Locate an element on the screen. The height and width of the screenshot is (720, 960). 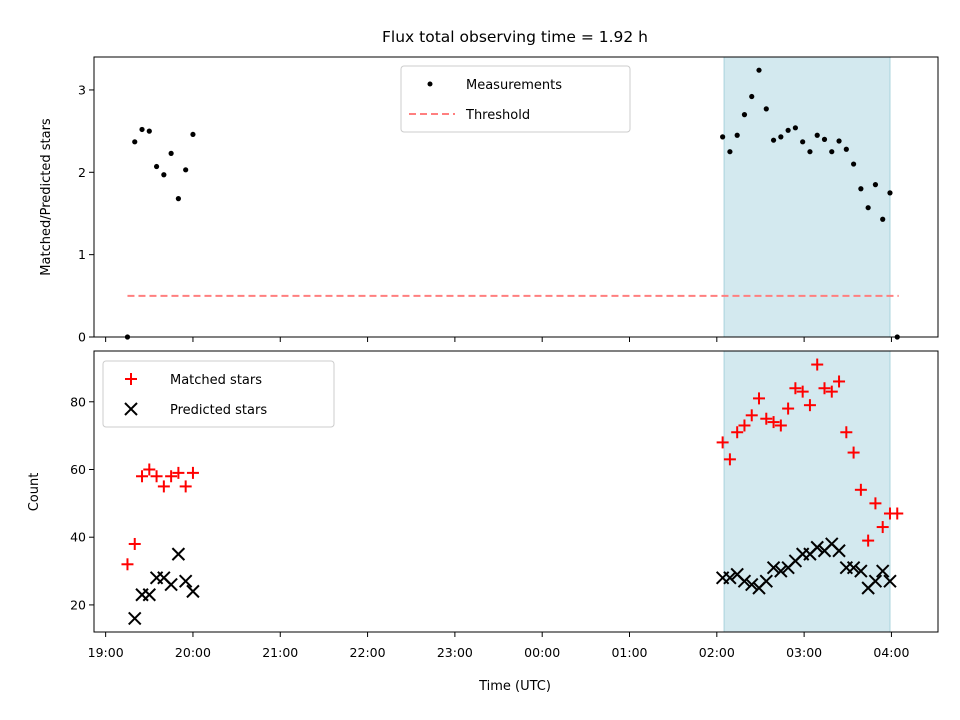
bottom-legend-box is located at coordinates (218, 394).